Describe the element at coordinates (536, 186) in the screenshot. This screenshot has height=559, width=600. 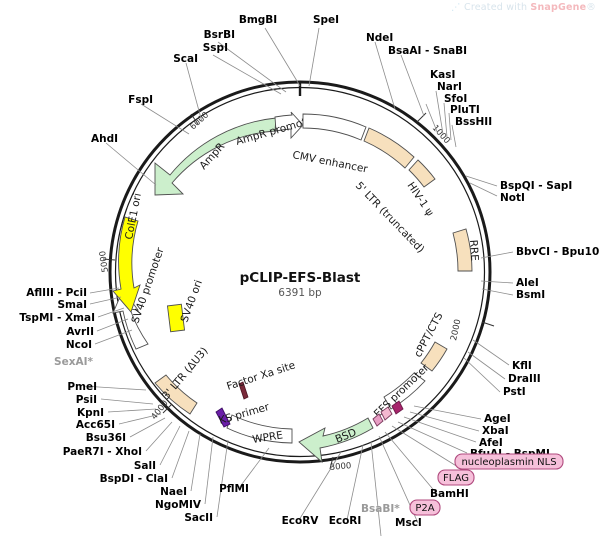
I see `enzyme-label-bspqi-sapi: BspQI - SapI` at that location.